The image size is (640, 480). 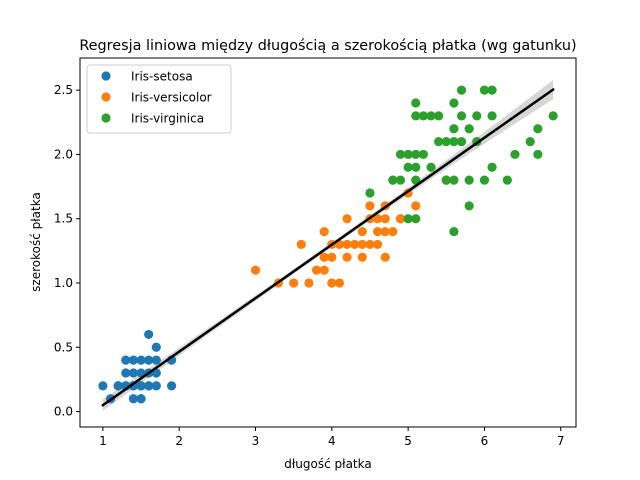 I want to click on legend-frame, so click(x=159, y=99).